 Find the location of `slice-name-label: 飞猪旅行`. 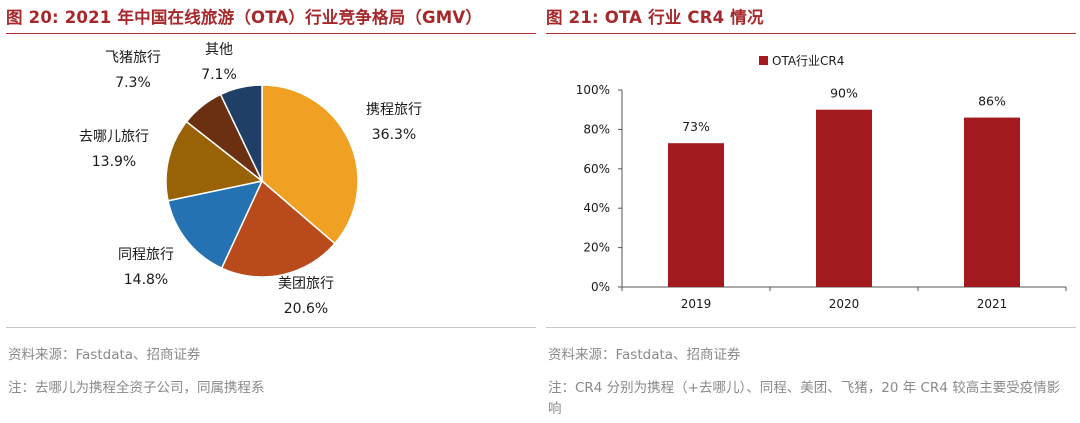

slice-name-label: 飞猪旅行 is located at coordinates (133, 58).